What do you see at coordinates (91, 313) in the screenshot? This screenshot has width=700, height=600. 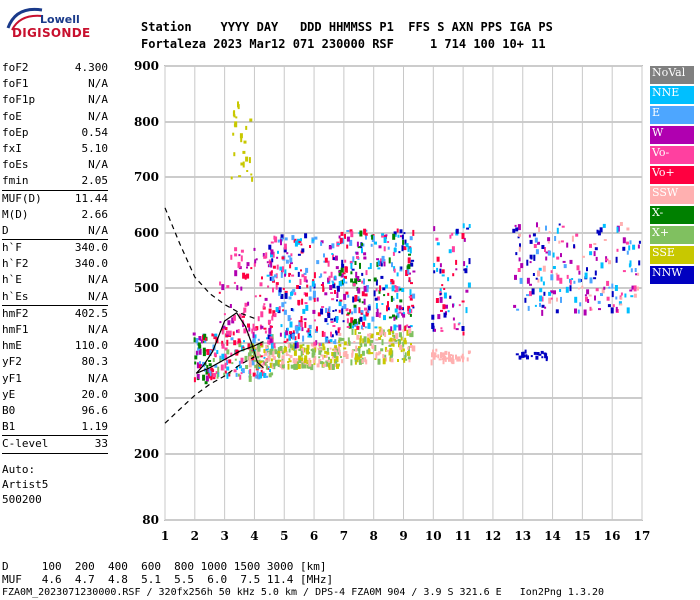 I see `param-value: 402.5` at bounding box center [91, 313].